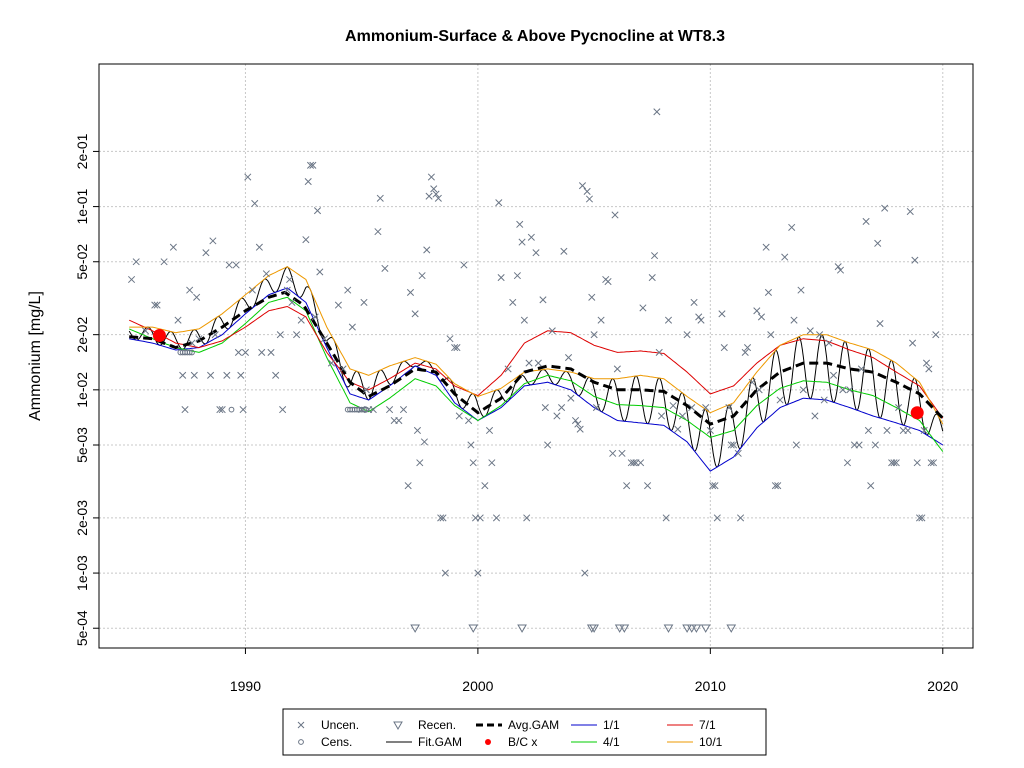 The width and height of the screenshot is (1024, 768). Describe the element at coordinates (594, 671) in the screenshot. I see `x-axis: 1990 2000 2010 2020` at that location.